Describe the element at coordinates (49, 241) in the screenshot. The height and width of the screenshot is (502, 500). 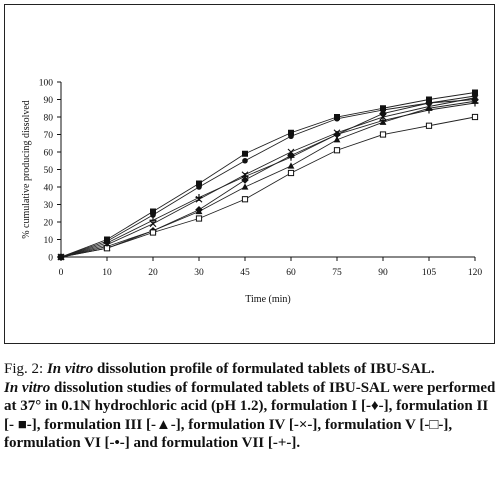
I see `y-tick-label: 10` at that location.